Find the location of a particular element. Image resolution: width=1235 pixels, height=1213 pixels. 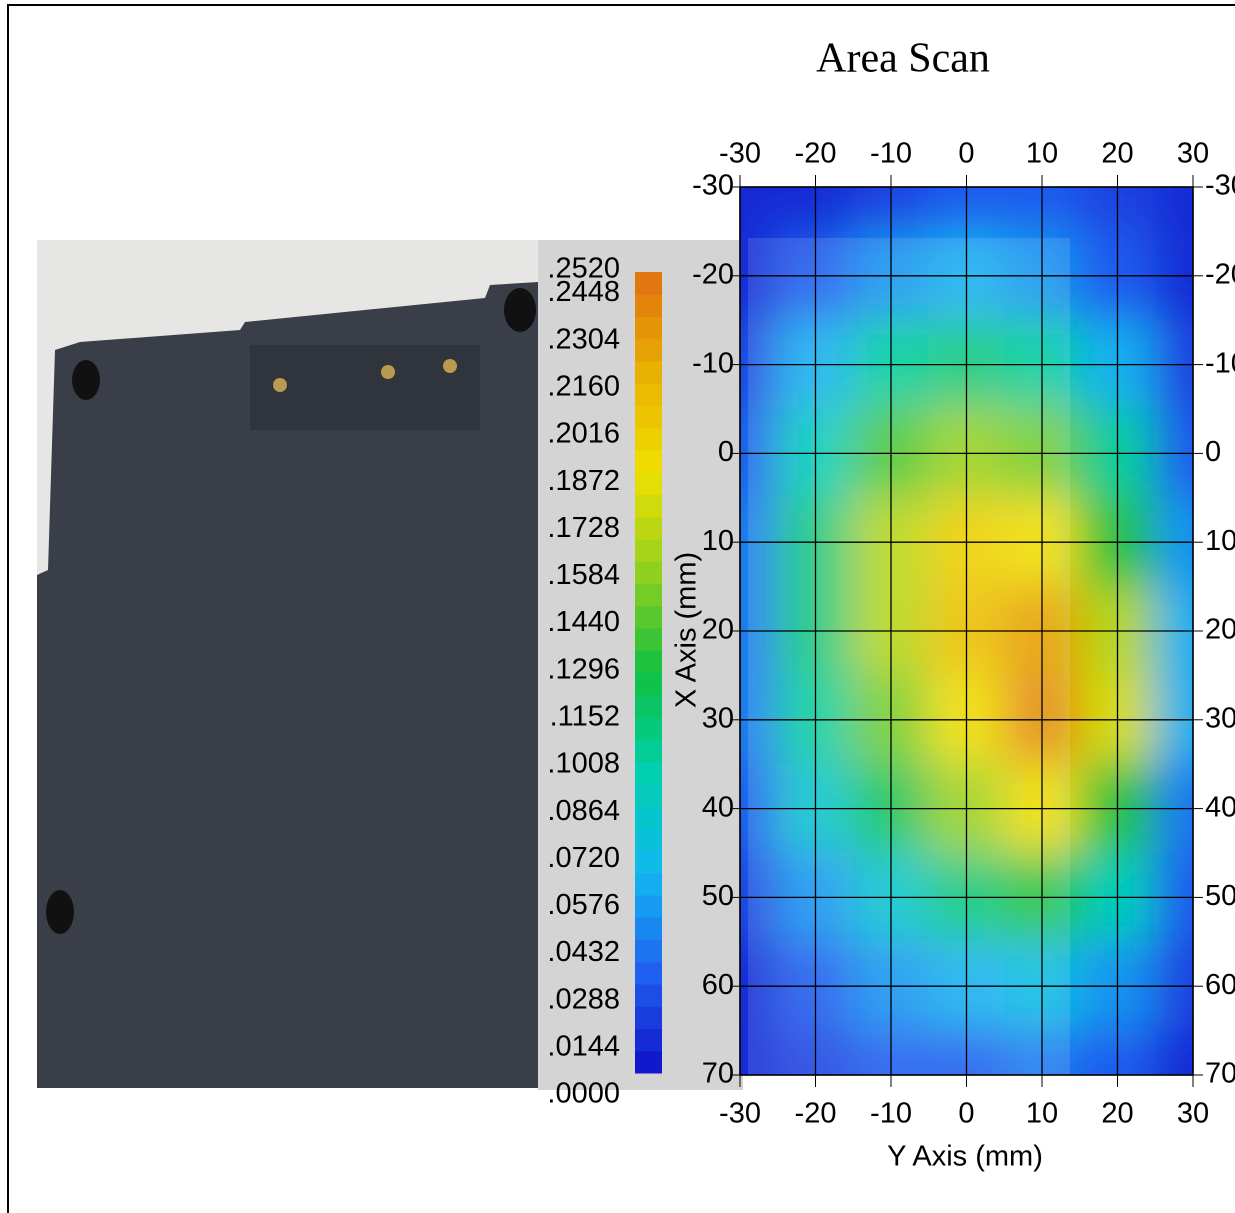

colorbar-tick-label: .2448 is located at coordinates (583, 292).